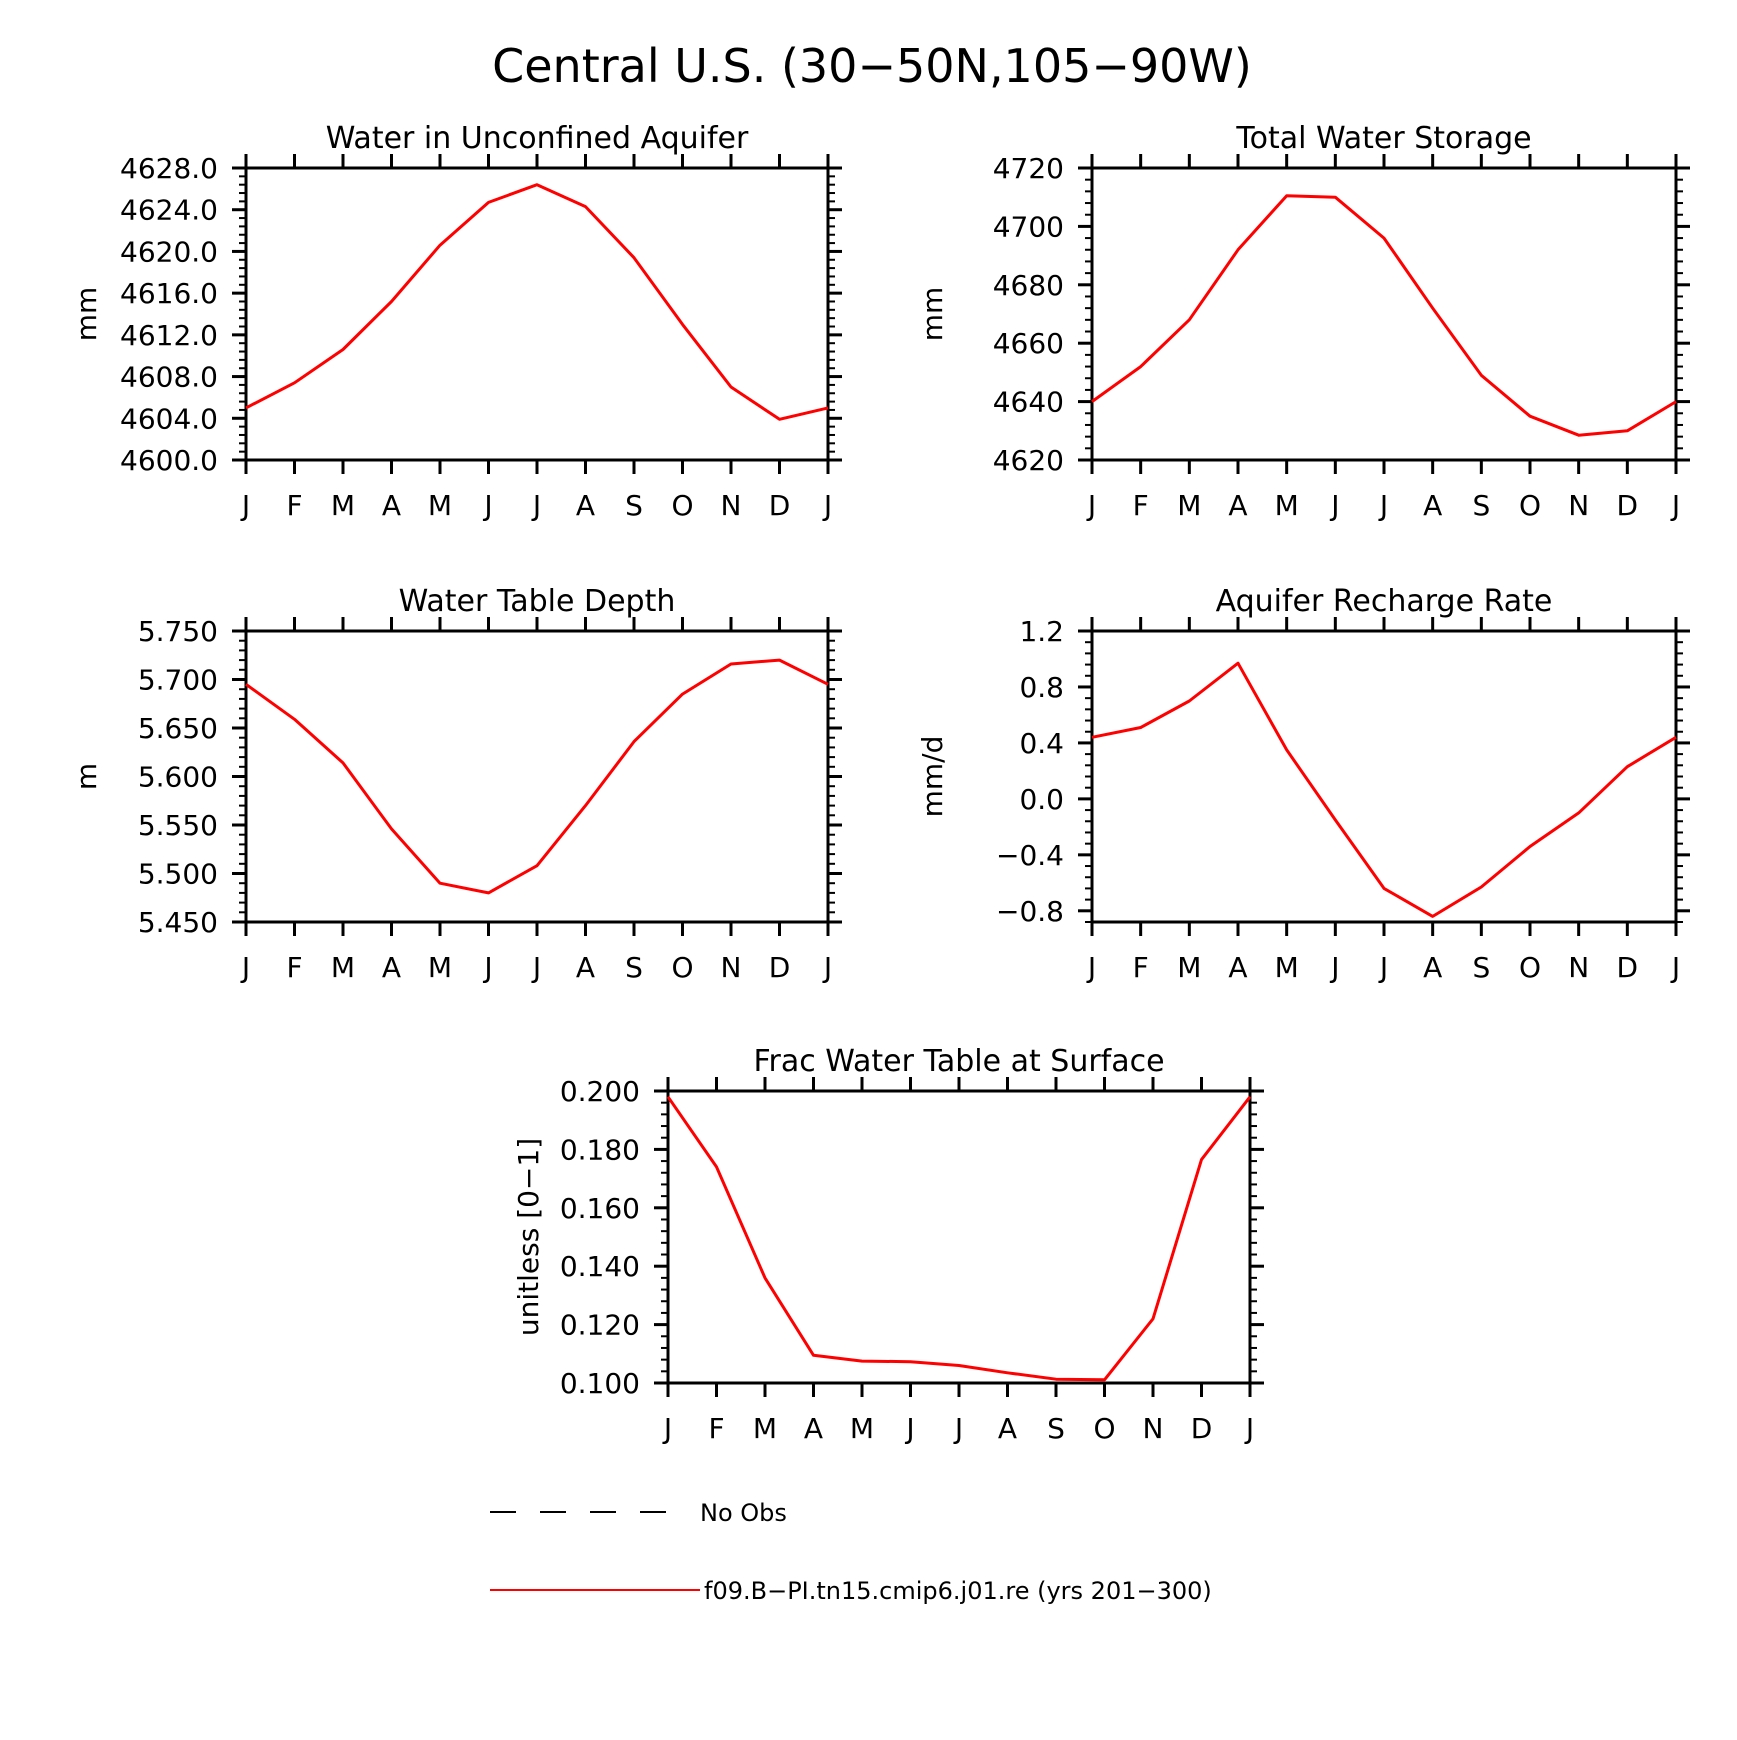 The width and height of the screenshot is (1737, 1740). Describe the element at coordinates (169, 293) in the screenshot. I see `y-tick-label: 4616.0` at that location.